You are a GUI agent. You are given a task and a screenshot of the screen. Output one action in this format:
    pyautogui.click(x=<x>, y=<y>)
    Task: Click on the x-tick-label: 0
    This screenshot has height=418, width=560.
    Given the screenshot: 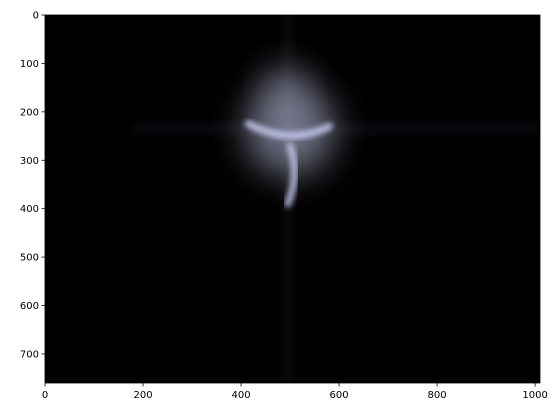 What is the action you would take?
    pyautogui.click(x=45, y=395)
    